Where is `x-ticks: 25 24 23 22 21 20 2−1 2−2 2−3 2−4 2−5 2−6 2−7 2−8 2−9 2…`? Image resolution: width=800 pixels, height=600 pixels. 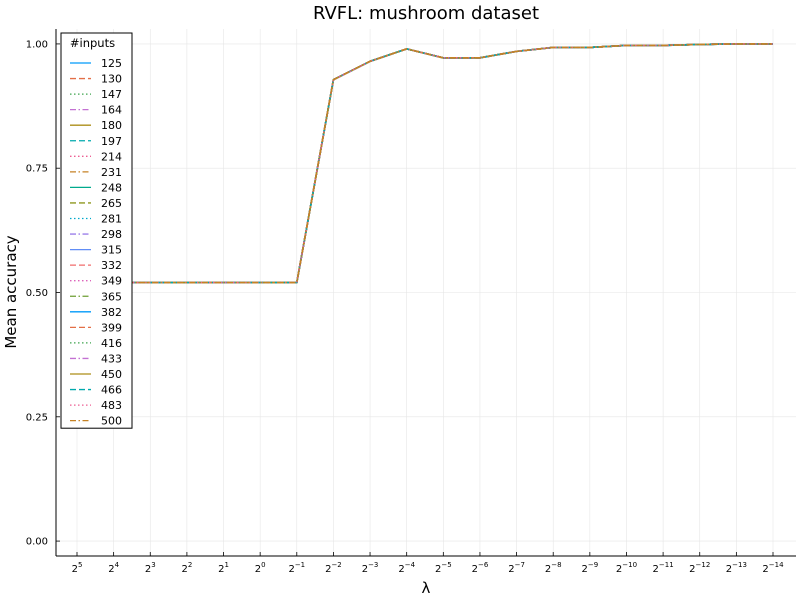
x-ticks: 25 24 23 22 21 20 2−1 2−2 2−3 2−4 2−5 2−6 2−7 2−8 2−9 2… is located at coordinates (428, 563).